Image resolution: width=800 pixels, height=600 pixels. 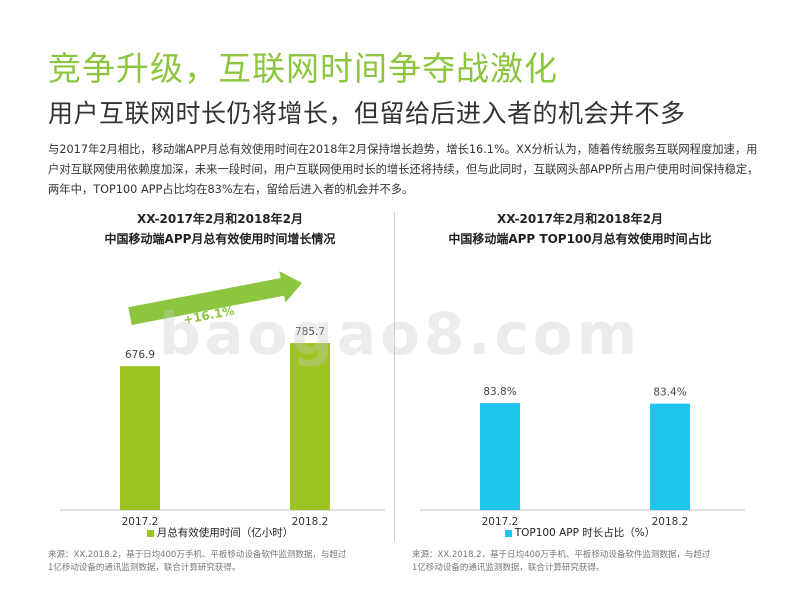 What do you see at coordinates (220, 239) in the screenshot?
I see `left-chart-title-line2: 中国移动端APP月总有效使用时间增长情况` at bounding box center [220, 239].